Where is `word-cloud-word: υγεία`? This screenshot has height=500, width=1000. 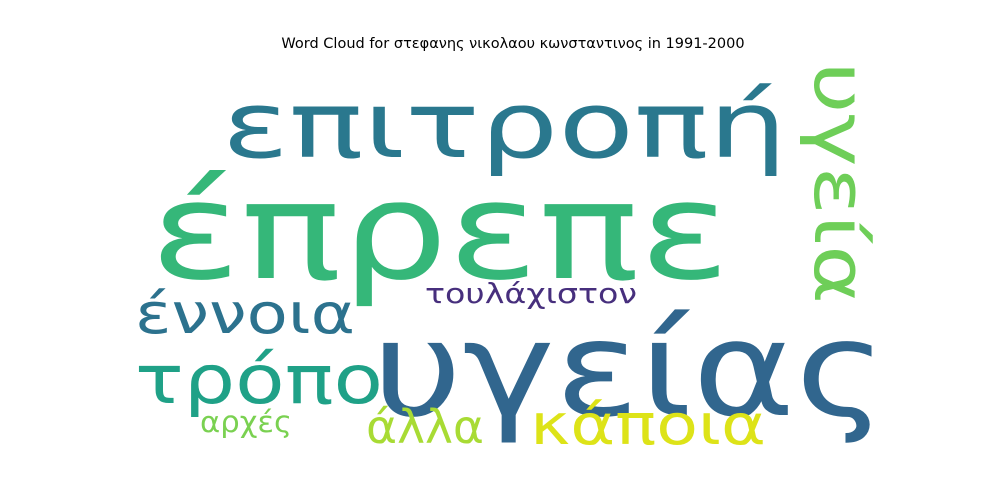
word-cloud-word: υγεία is located at coordinates (840, 183).